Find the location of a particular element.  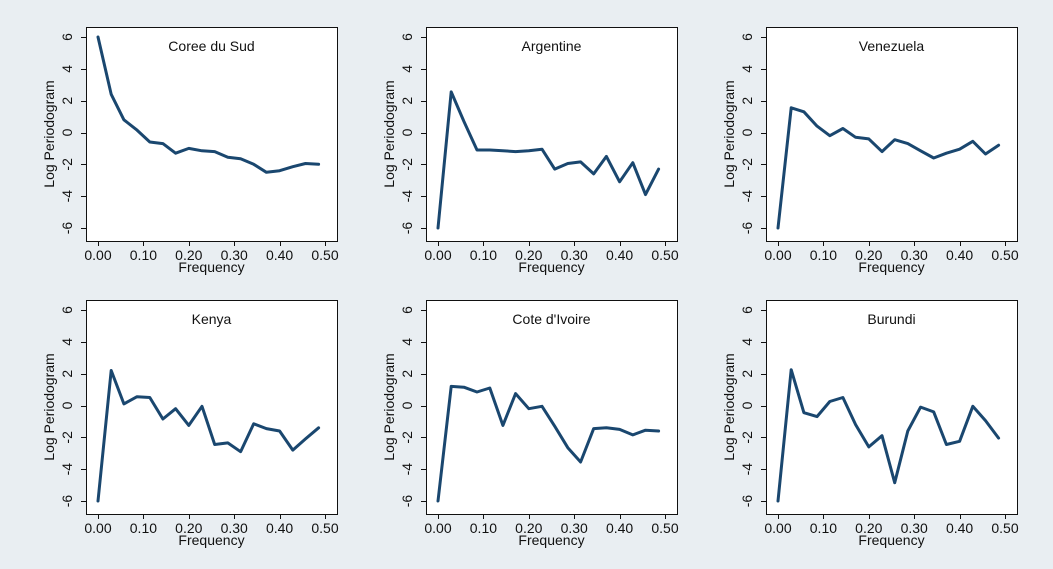

chart-title: Coree du Sud is located at coordinates (211, 46).